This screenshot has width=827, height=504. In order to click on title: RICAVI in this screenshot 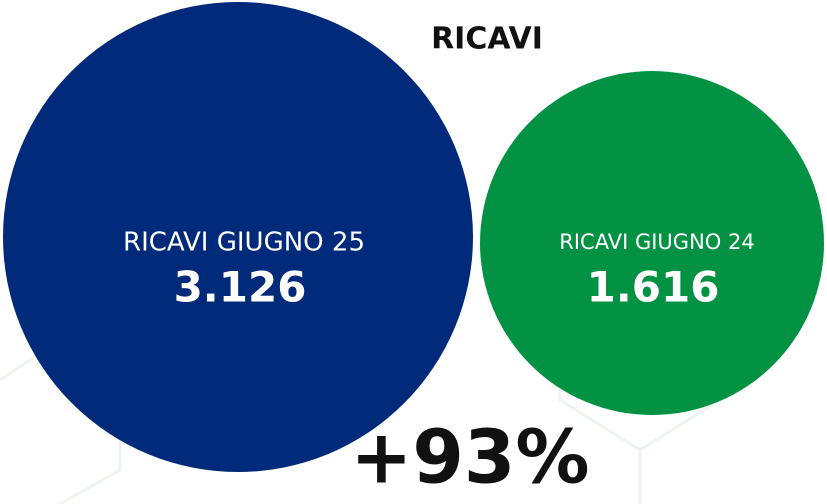, I will do `click(487, 39)`.